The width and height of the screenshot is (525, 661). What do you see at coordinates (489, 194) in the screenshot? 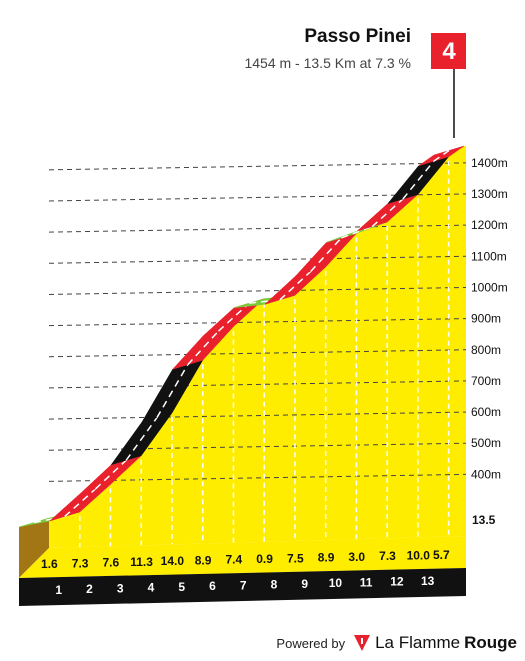
I see `y-tick-label: 1300m` at bounding box center [489, 194].